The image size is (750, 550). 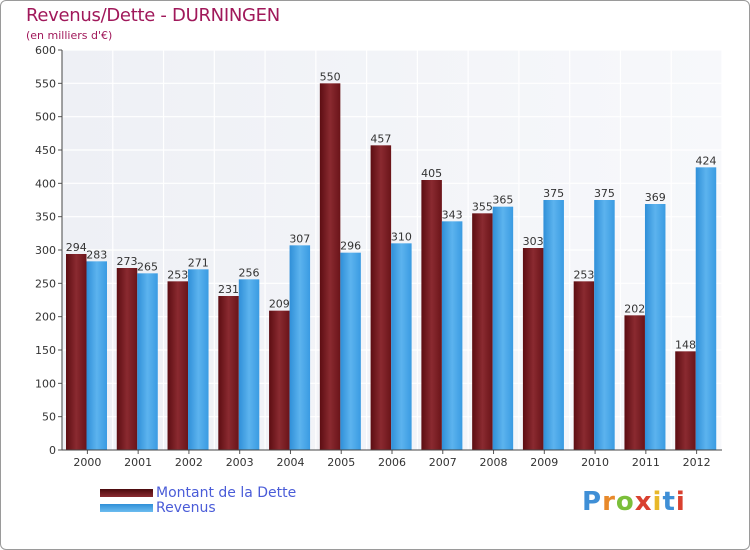 What do you see at coordinates (330, 76) in the screenshot?
I see `data-label-debt-2005: 550` at bounding box center [330, 76].